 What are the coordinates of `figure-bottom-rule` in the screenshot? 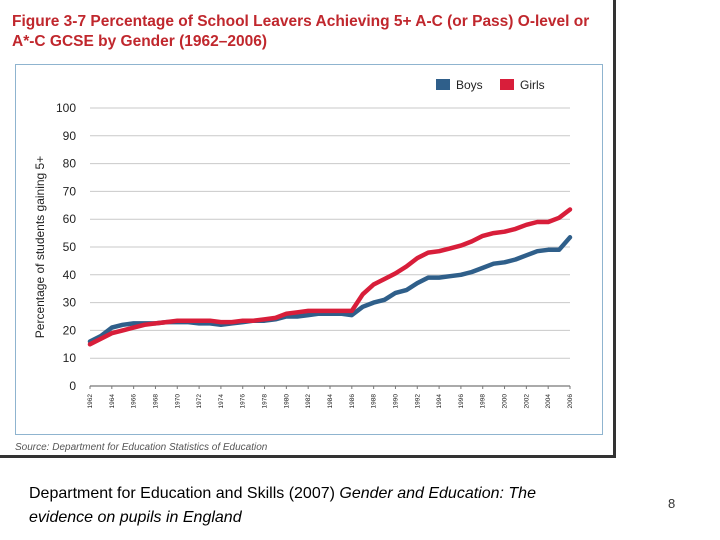 It's located at (308, 456).